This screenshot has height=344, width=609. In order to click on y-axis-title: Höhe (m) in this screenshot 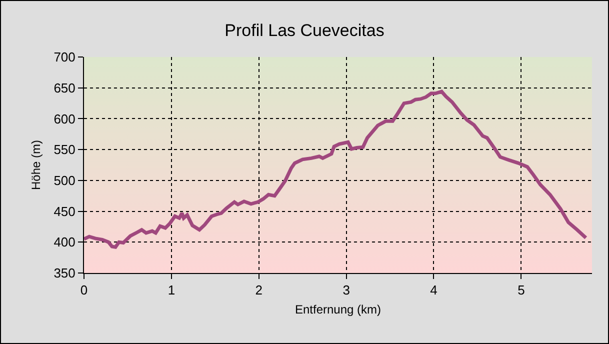, I will do `click(35, 165)`.